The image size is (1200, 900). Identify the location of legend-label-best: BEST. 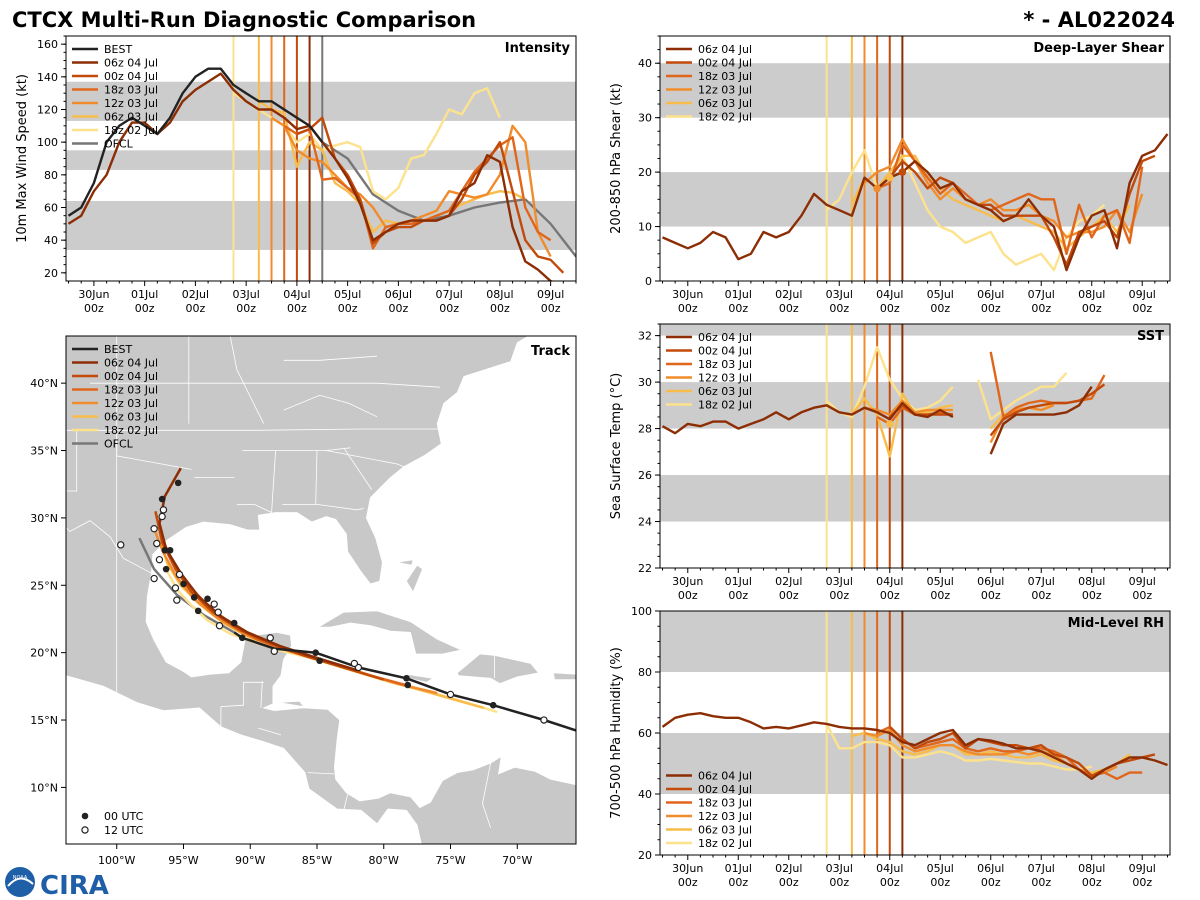
(118, 349).